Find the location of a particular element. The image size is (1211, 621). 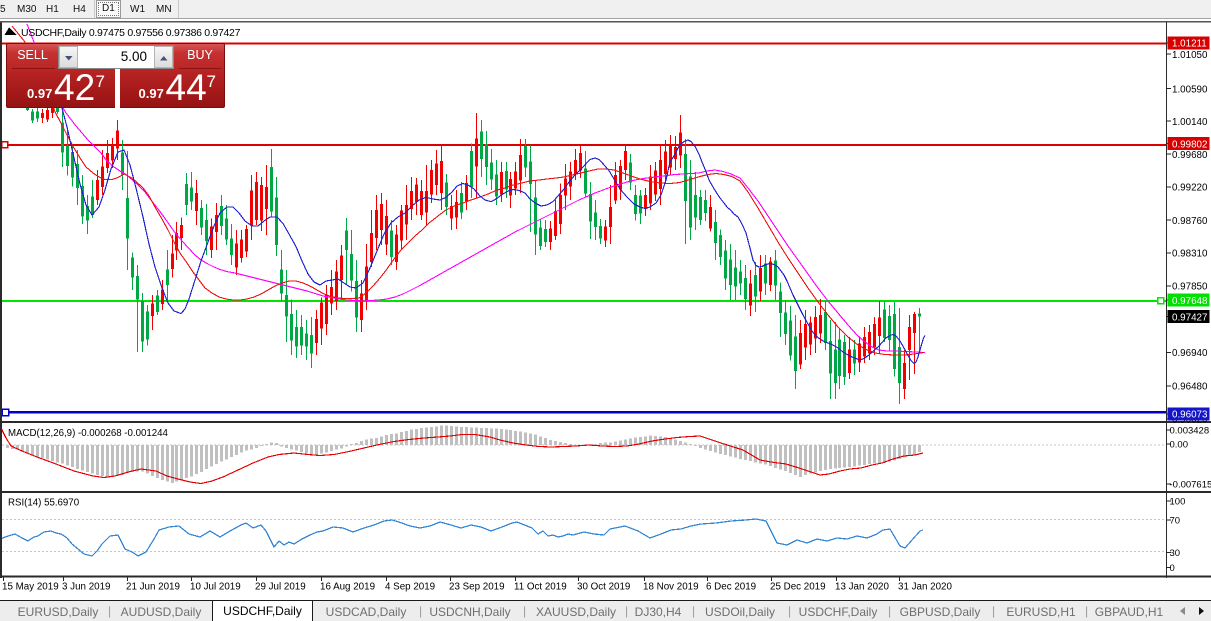

svg-text: 25 Dec 2019 is located at coordinates (798, 587).